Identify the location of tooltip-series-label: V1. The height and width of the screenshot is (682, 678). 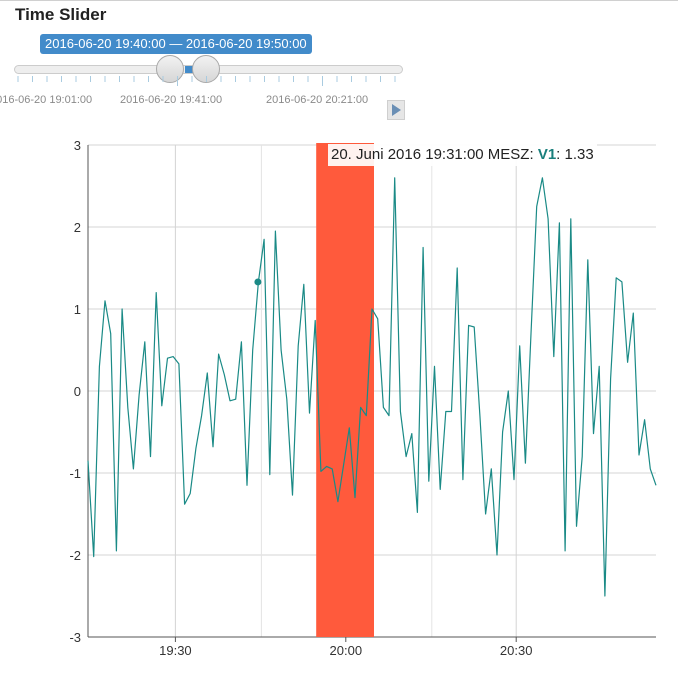
(547, 154).